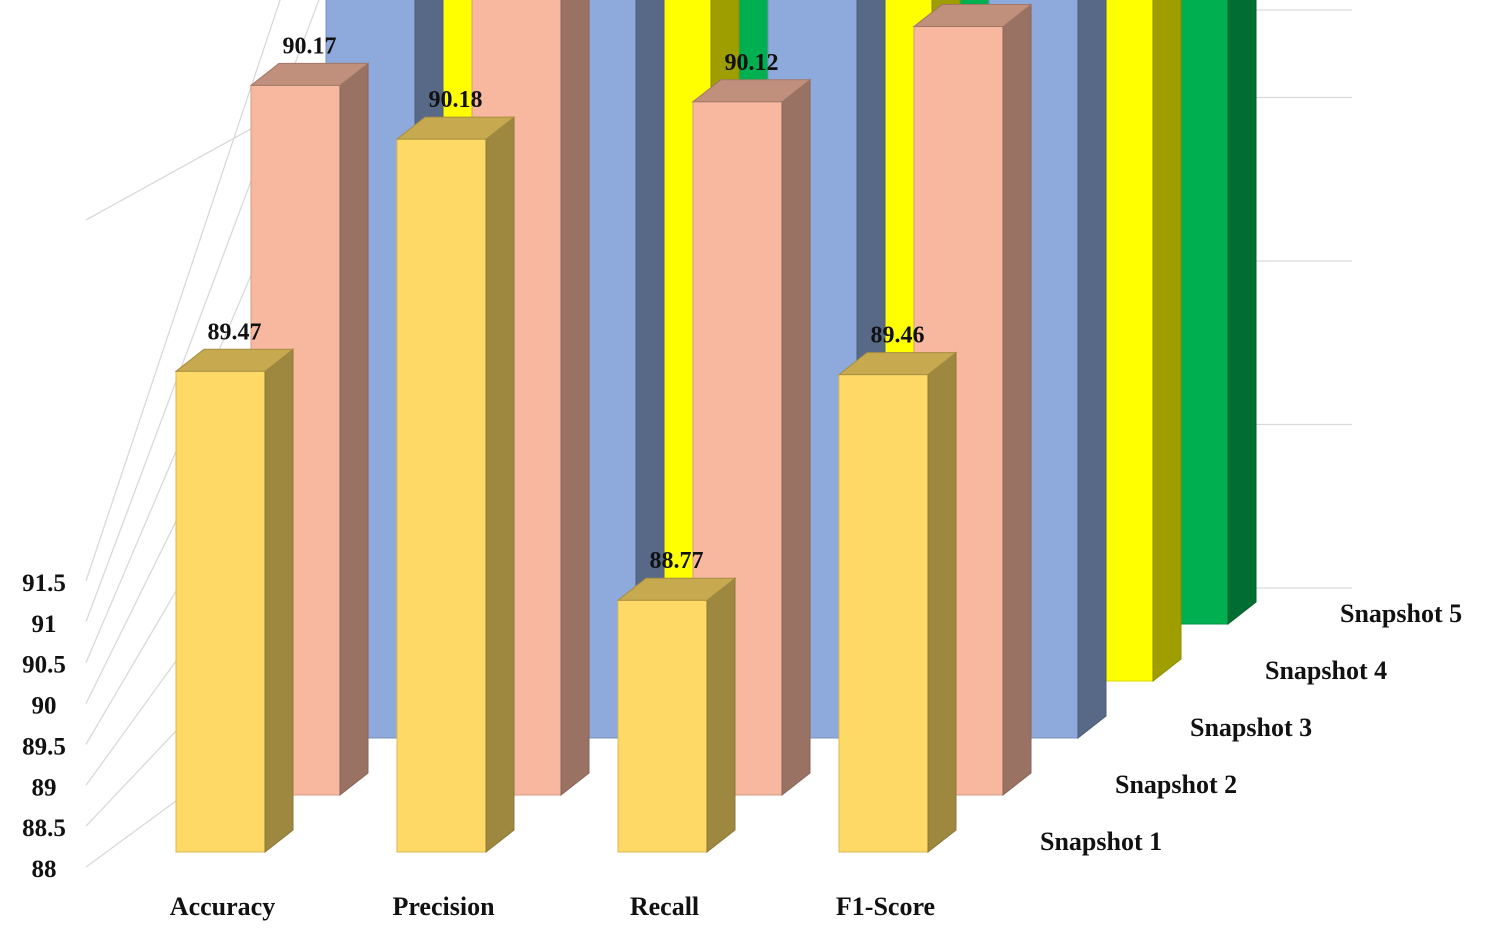 The image size is (1498, 930). I want to click on y-tick-label: 90.5, so click(44, 665).